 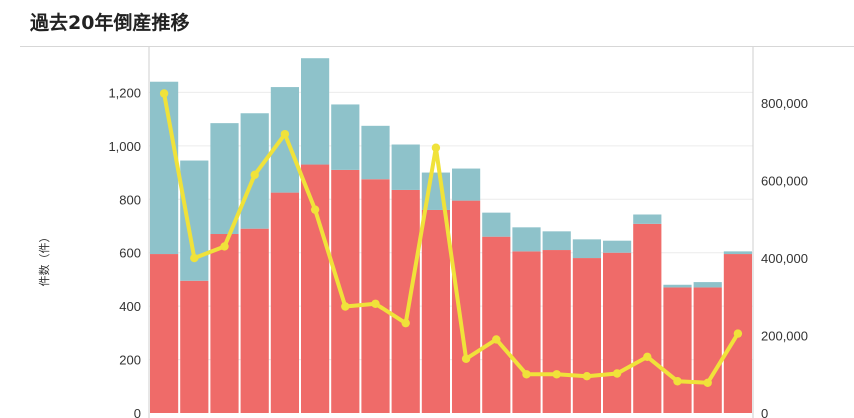 I want to click on y-tick-label: 600, so click(x=130, y=253).